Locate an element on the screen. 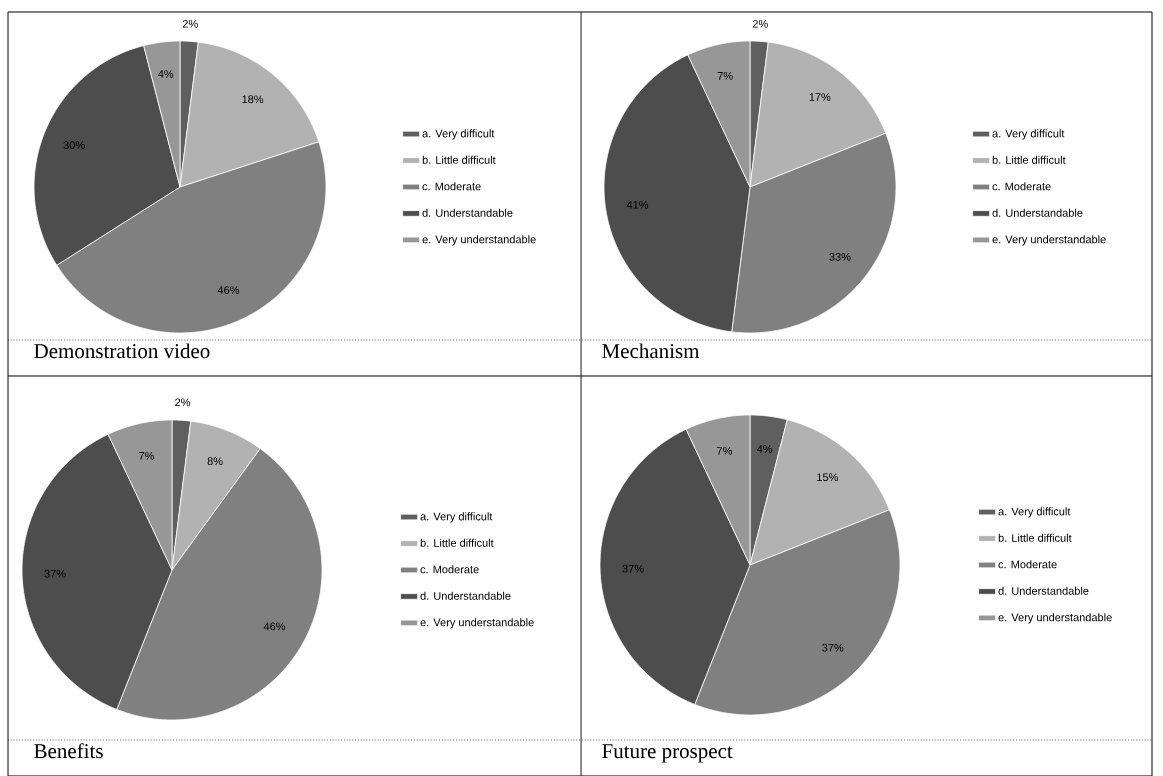 This screenshot has height=776, width=1163. data-label: 15% is located at coordinates (827, 477).